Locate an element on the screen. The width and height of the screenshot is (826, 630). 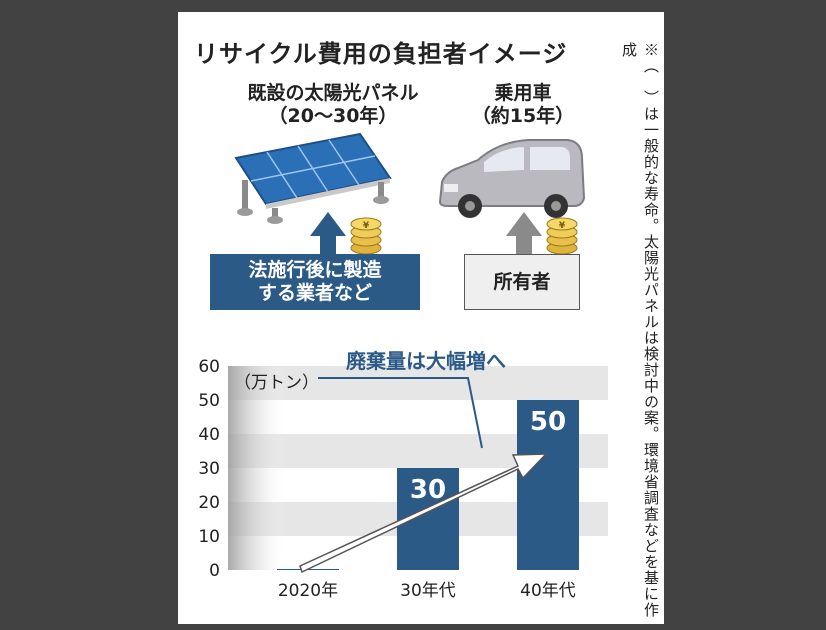
source-note: ※（ ）は一般的な寿命。太陽光パネルは検討中の案。環境省調査などを基に作成 is located at coordinates (640, 330).